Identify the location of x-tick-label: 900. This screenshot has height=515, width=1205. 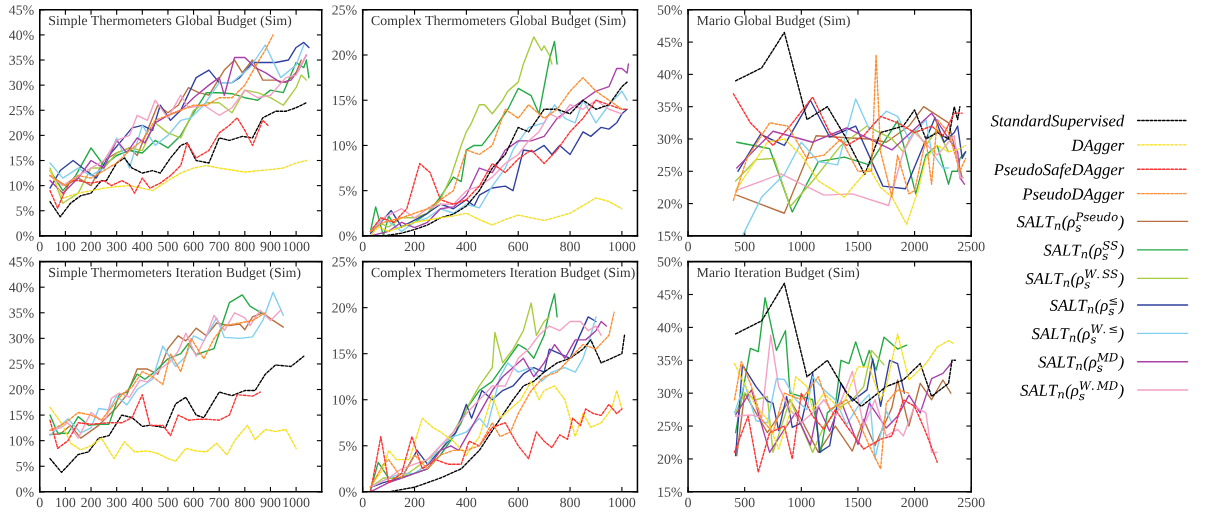
(270, 246).